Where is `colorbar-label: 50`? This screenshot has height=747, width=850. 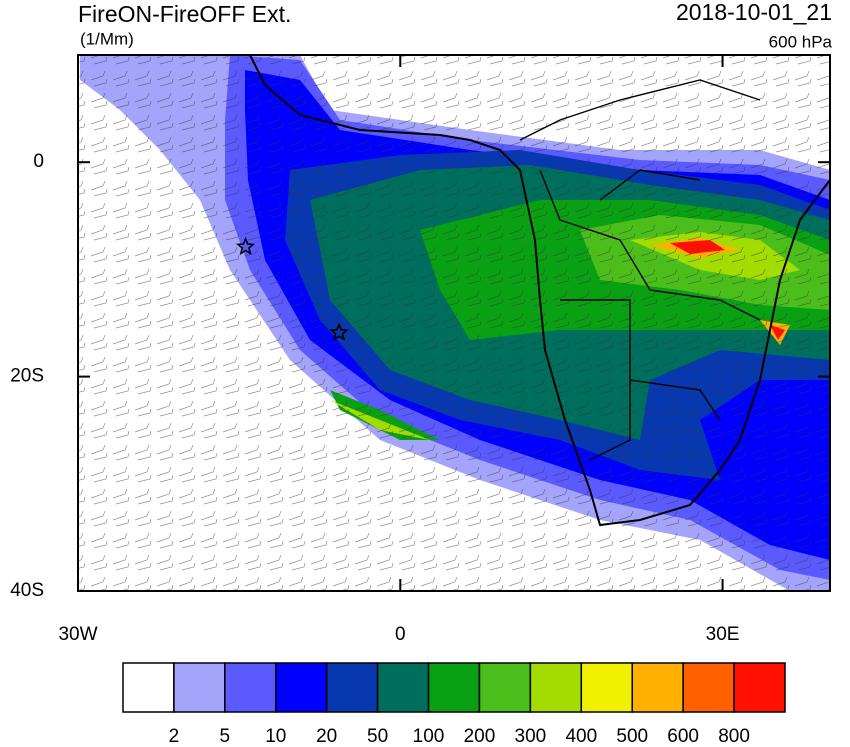 colorbar-label: 50 is located at coordinates (377, 736).